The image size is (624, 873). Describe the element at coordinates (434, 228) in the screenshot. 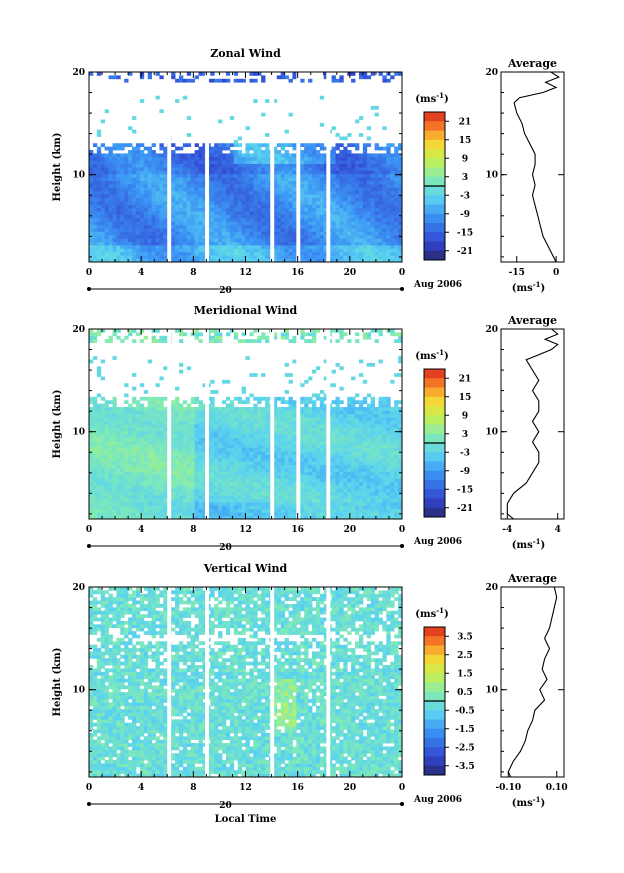

I see `colorbar-band` at that location.